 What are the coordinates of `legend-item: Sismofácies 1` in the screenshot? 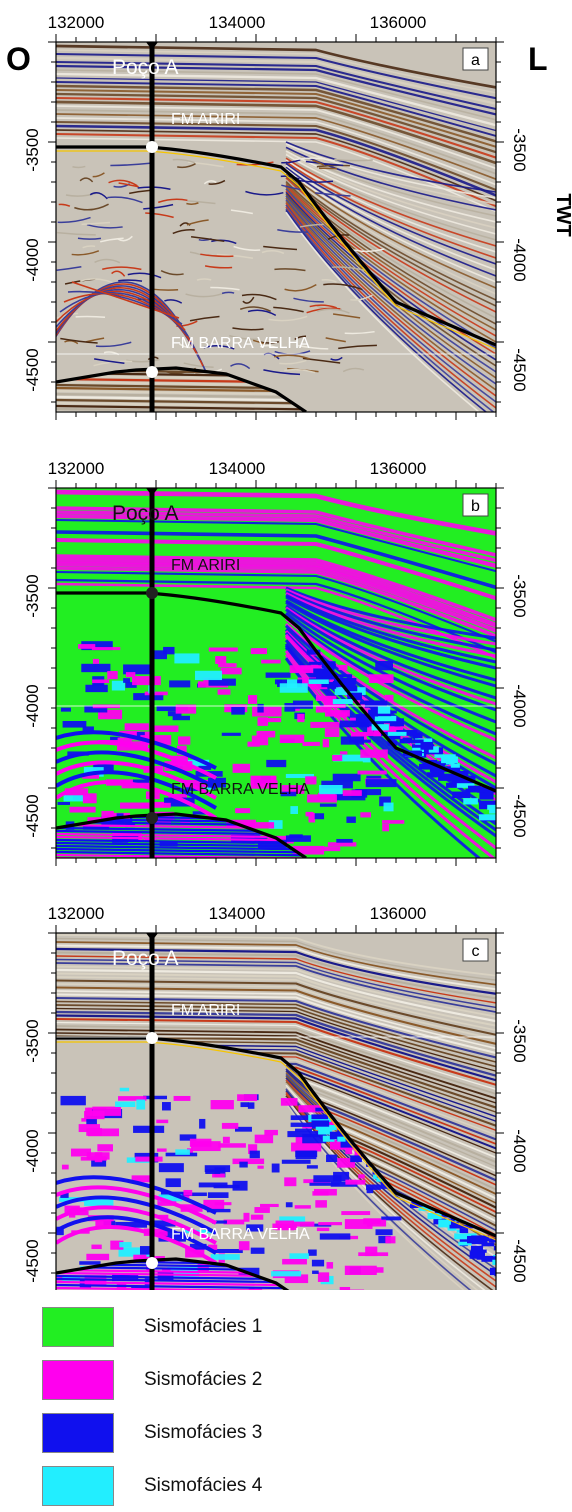 It's located at (242, 1326).